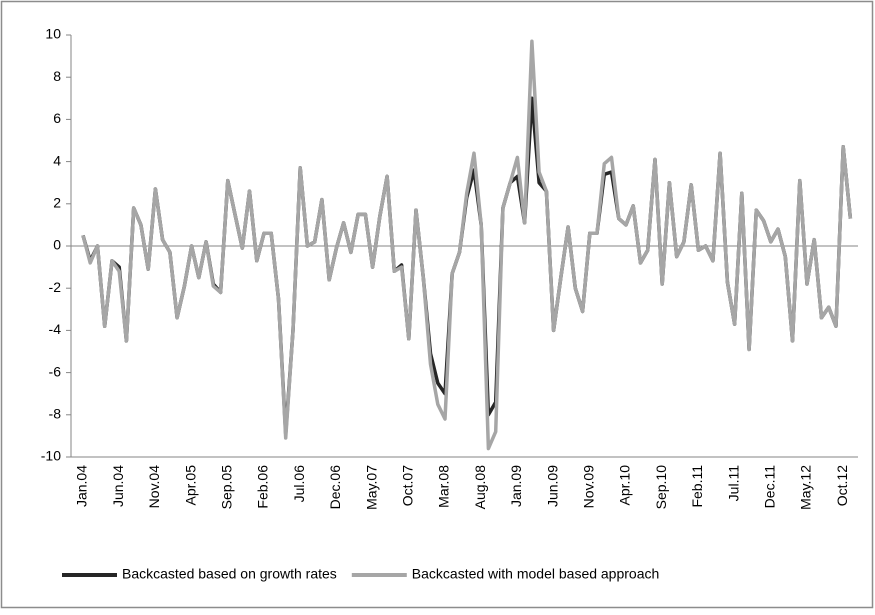  What do you see at coordinates (55, 371) in the screenshot?
I see `y-tick-label: -6` at bounding box center [55, 371].